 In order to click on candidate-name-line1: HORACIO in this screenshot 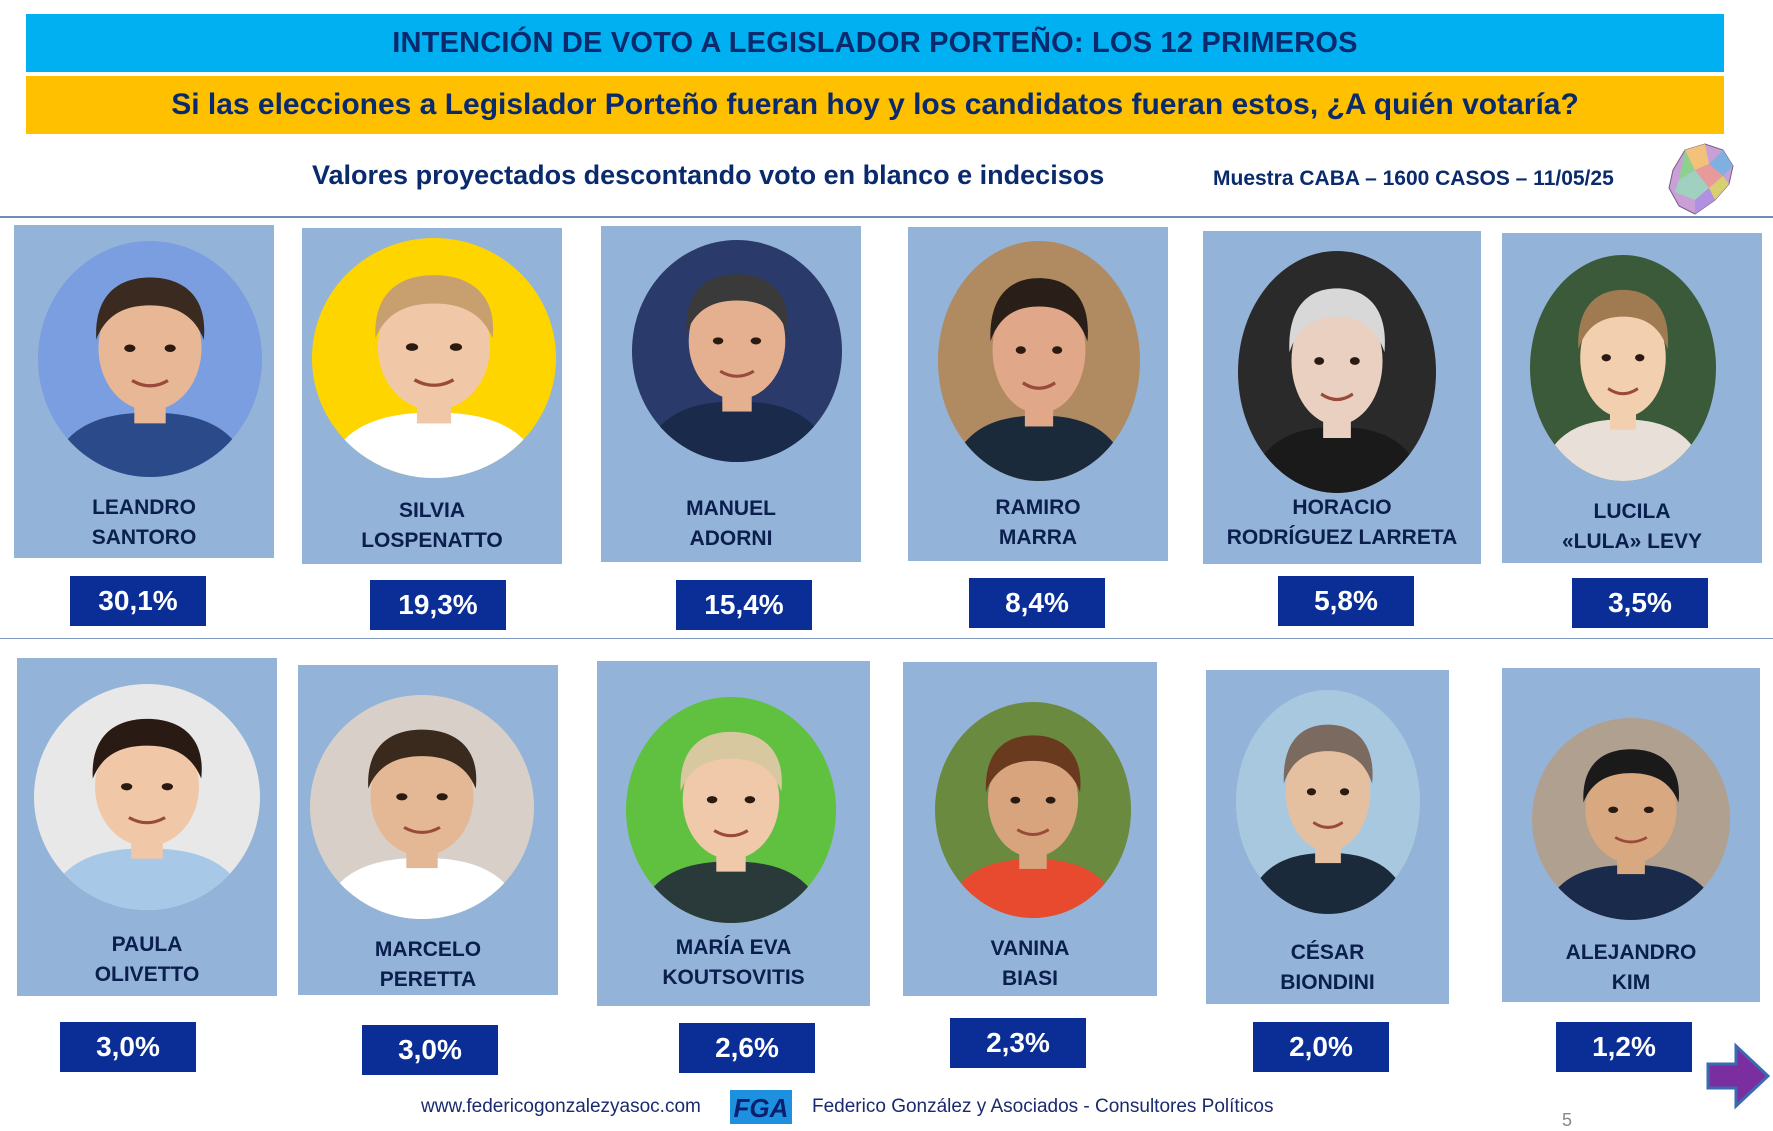, I will do `click(1342, 507)`.